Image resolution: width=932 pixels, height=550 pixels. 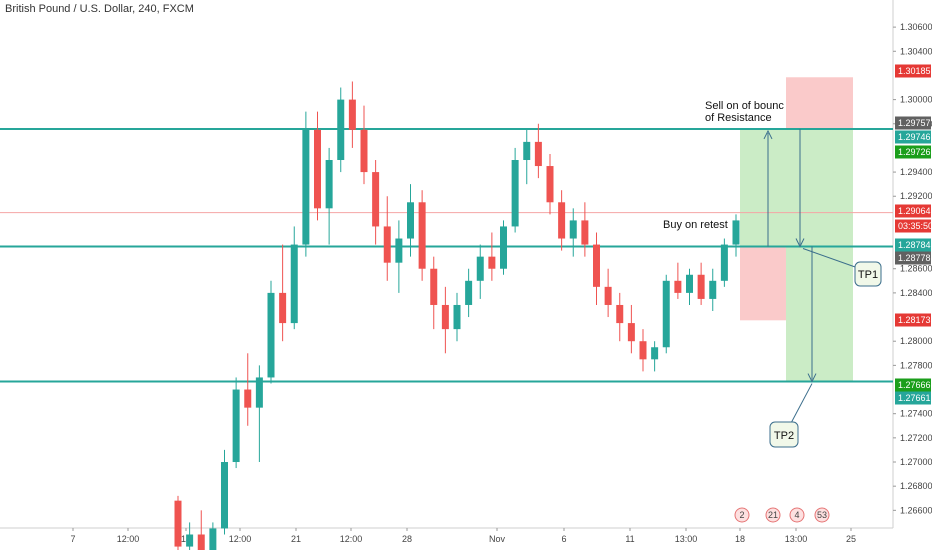 What do you see at coordinates (868, 275) in the screenshot?
I see `tp1-label: TP1` at bounding box center [868, 275].